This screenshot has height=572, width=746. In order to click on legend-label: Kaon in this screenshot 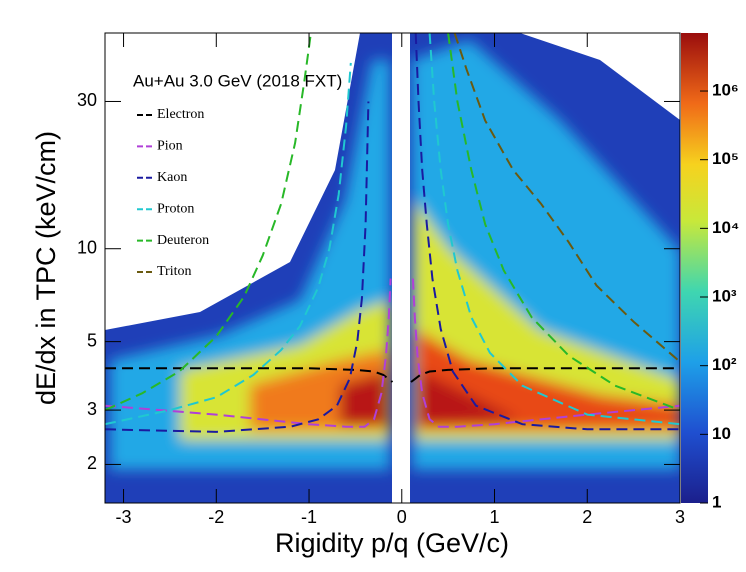, I will do `click(172, 177)`.